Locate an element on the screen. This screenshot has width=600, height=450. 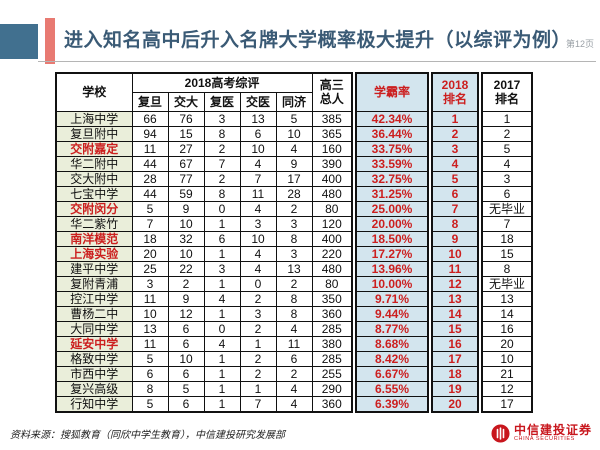
fudan-count: 44 is located at coordinates (150, 164).